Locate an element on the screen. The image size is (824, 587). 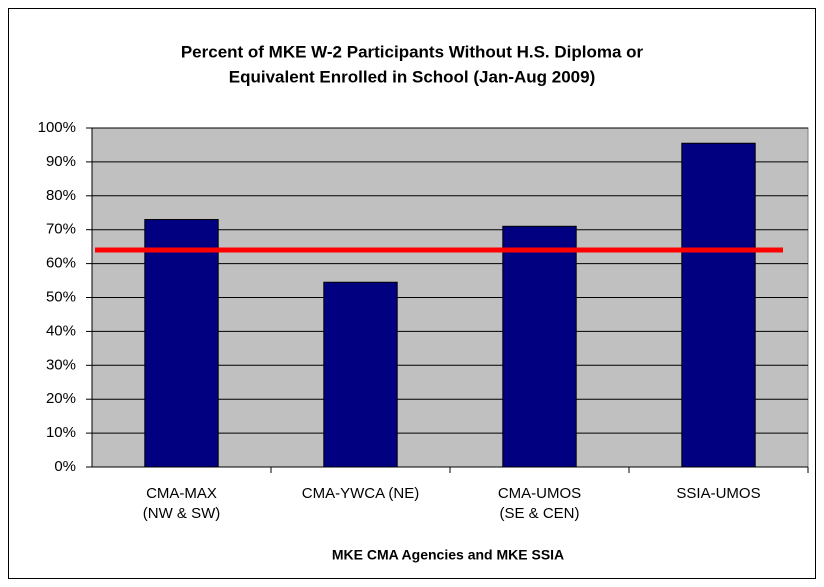
y-tick-label: 10% is located at coordinates (61, 432).